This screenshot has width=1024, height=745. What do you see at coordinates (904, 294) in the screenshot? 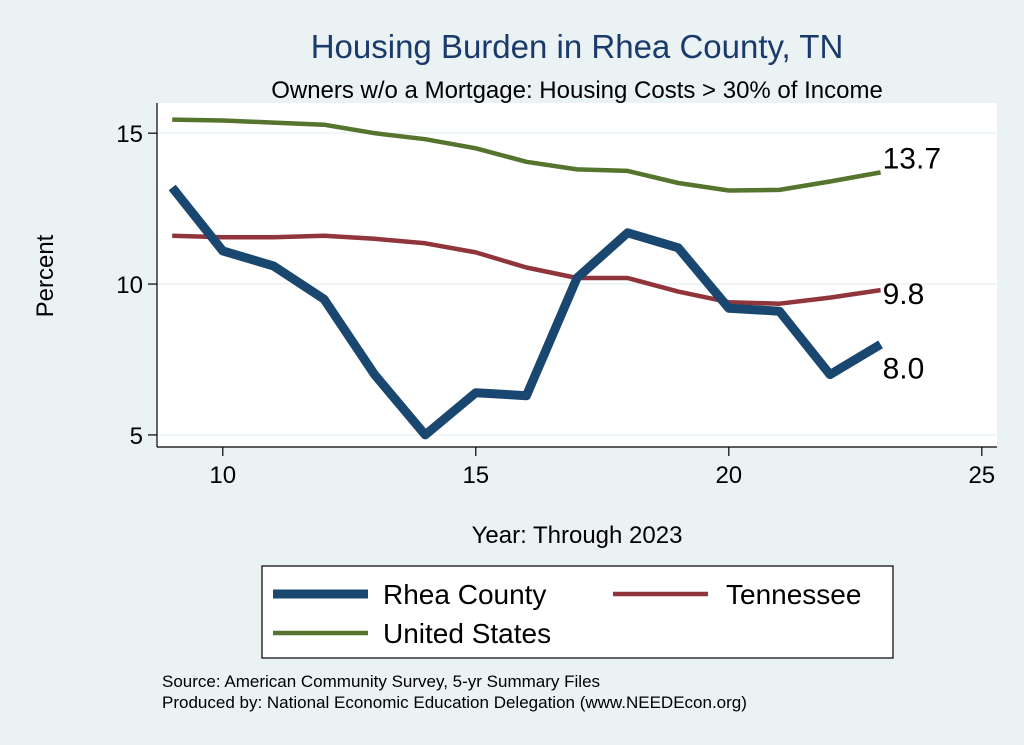
I see `end-label-tennessee: 9.8` at bounding box center [904, 294].